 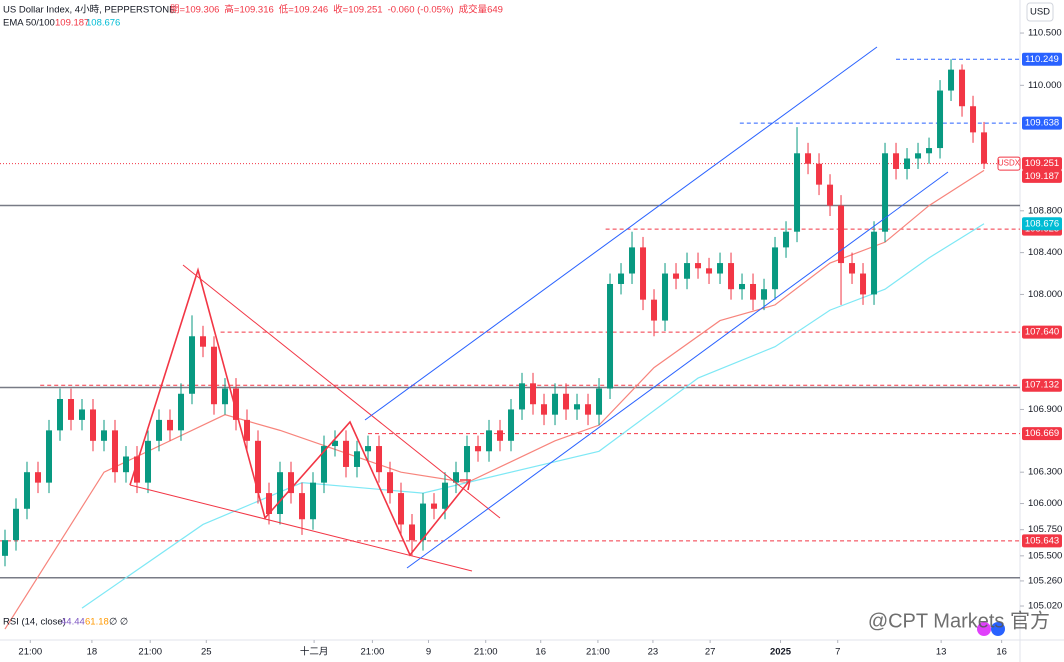 What do you see at coordinates (1045, 85) in the screenshot?
I see `y-tick-label: 110.000` at bounding box center [1045, 85].